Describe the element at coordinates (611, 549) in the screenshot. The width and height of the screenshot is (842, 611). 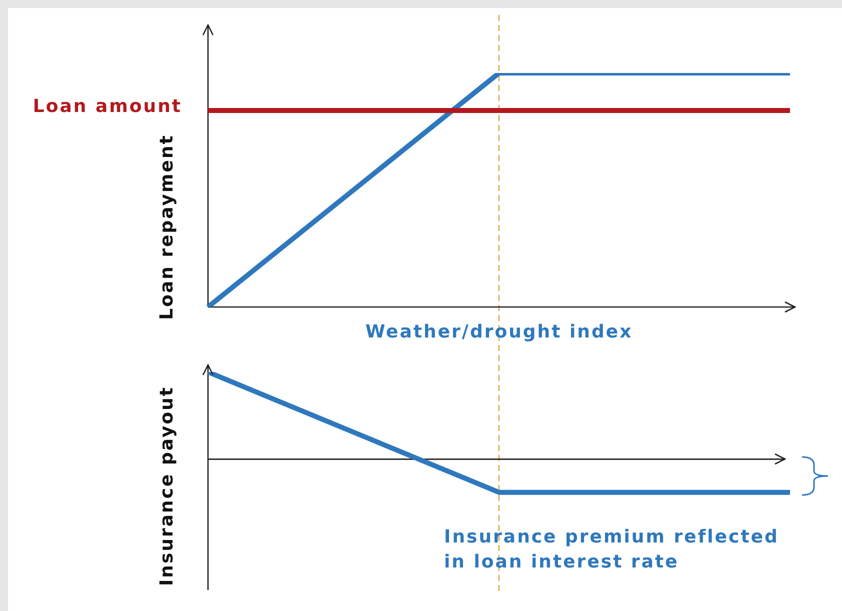
I see `text: Insurance premium reflected in loan interest rate` at that location.